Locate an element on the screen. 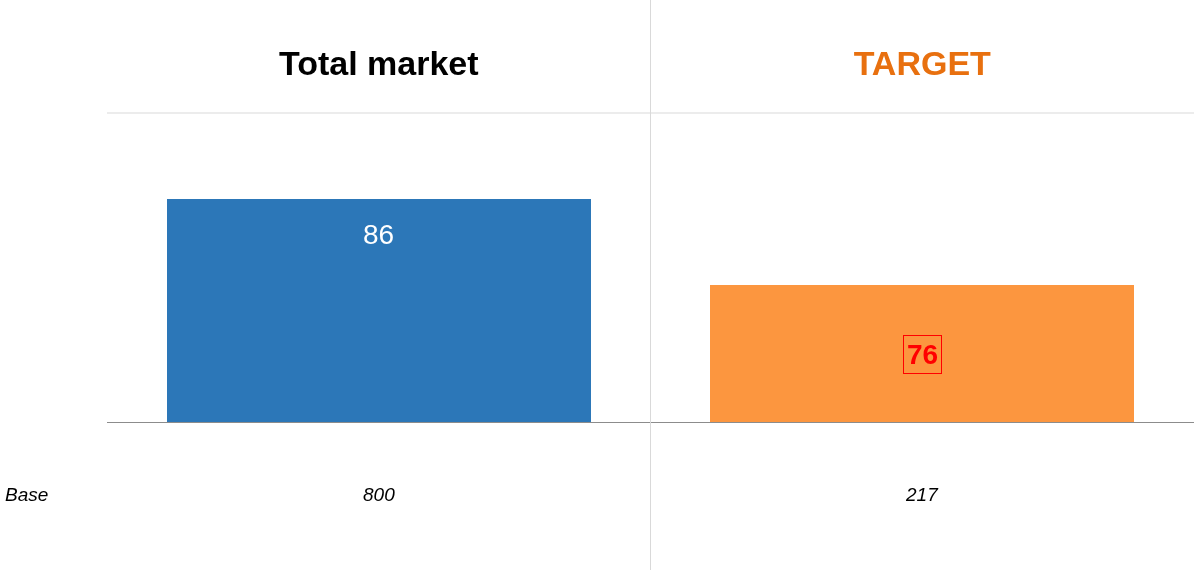 The height and width of the screenshot is (570, 1194). data-label: 86 is located at coordinates (379, 234).